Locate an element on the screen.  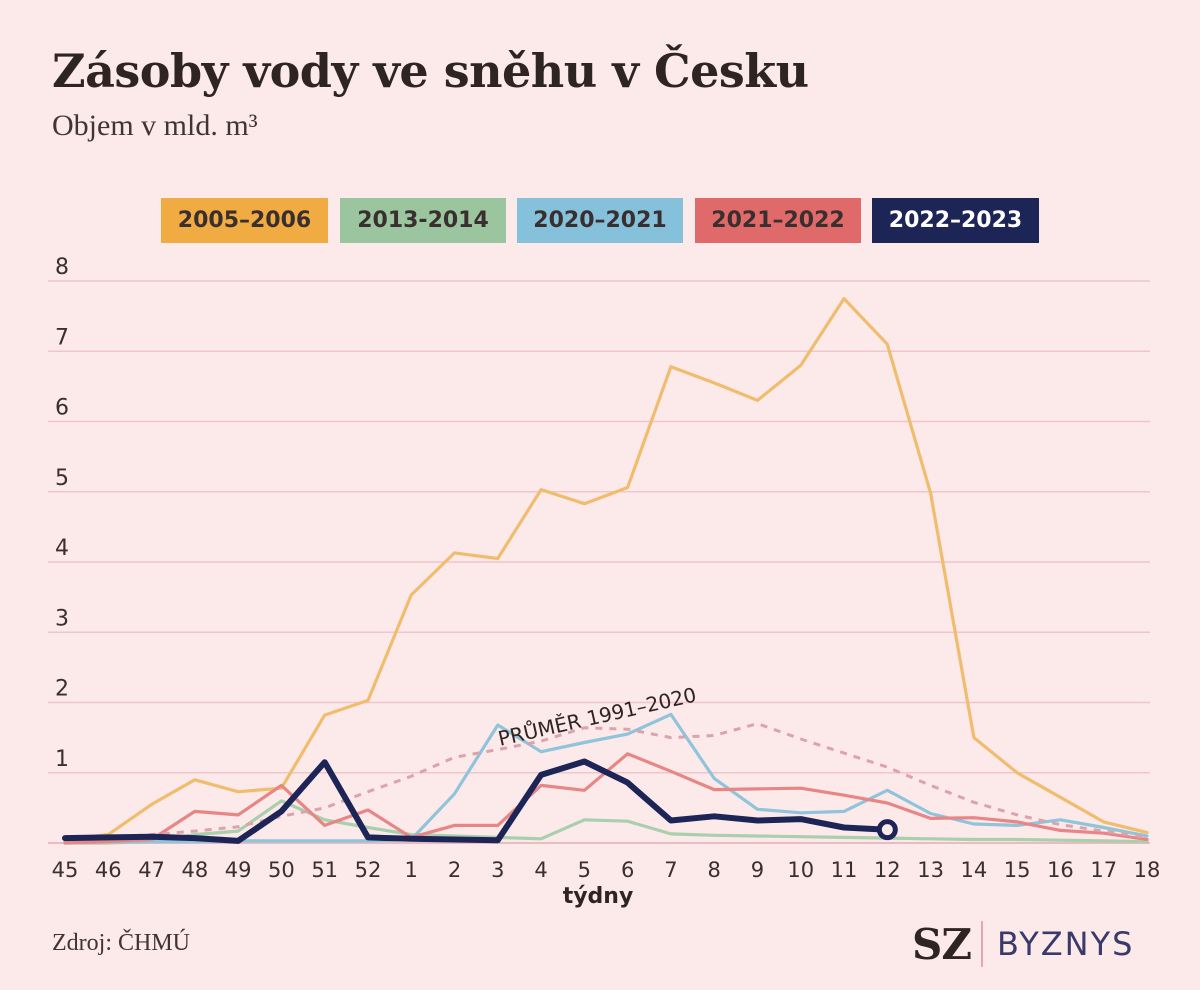
y-tick-label: 4 is located at coordinates (62, 548).